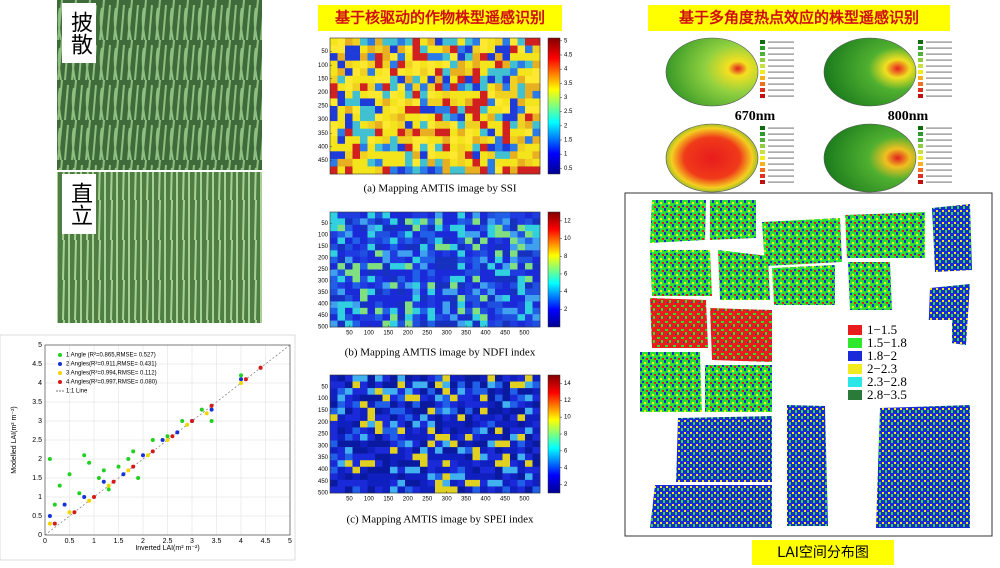 The width and height of the screenshot is (1000, 568). I want to click on x-tick-label: 4.5, so click(266, 541).